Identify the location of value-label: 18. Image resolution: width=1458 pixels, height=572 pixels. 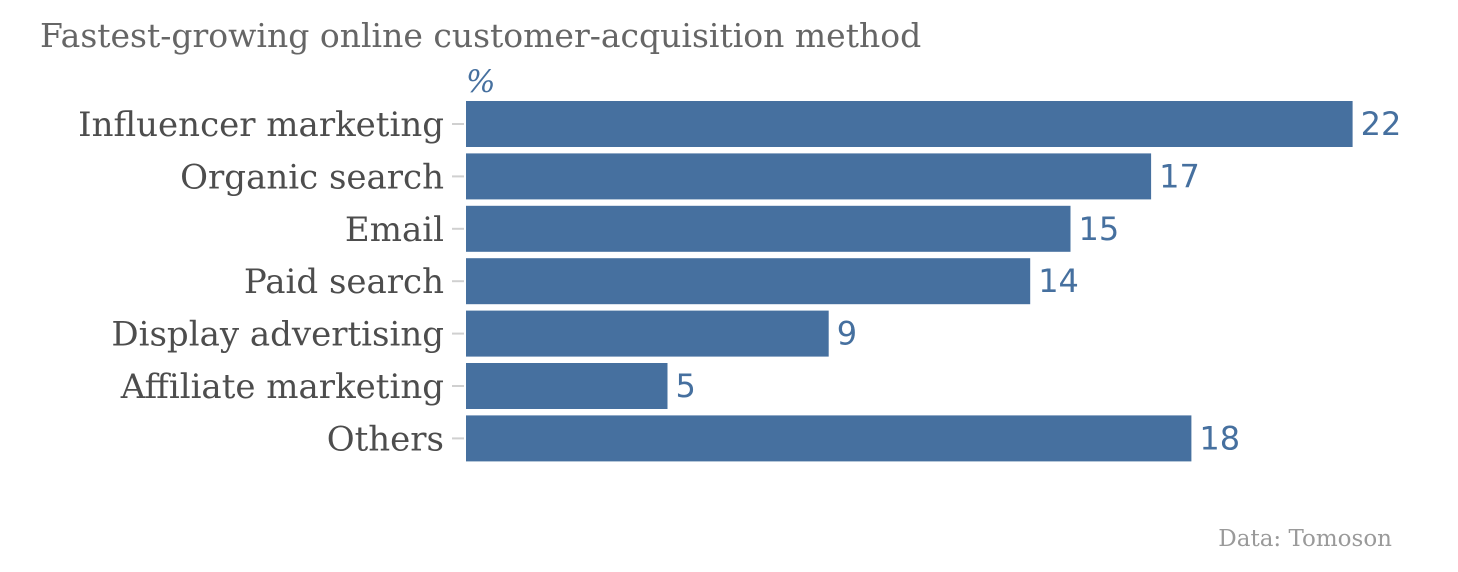
(1219, 438).